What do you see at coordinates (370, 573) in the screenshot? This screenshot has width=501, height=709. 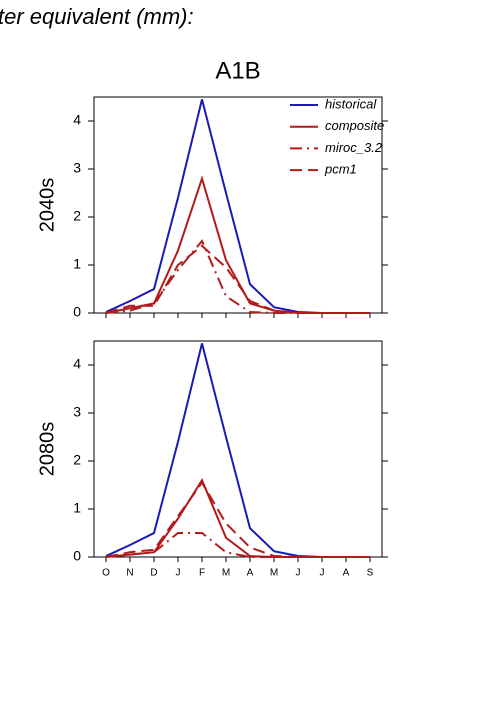 I see `x-tick-label: S` at bounding box center [370, 573].